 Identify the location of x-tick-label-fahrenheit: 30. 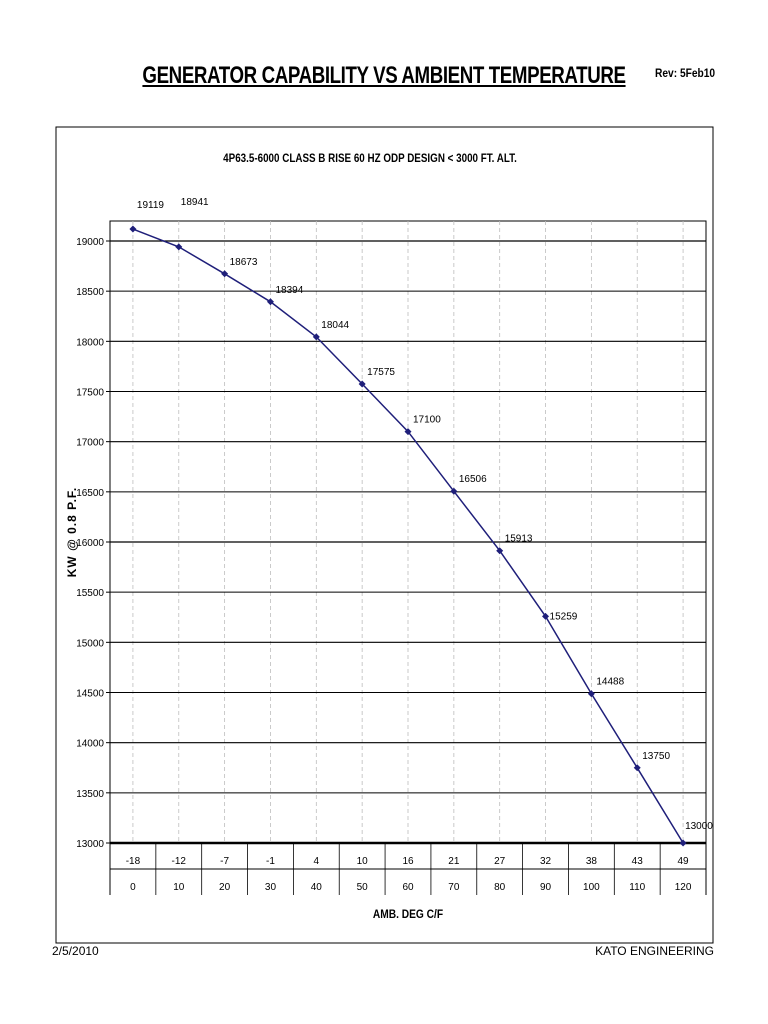
(271, 887).